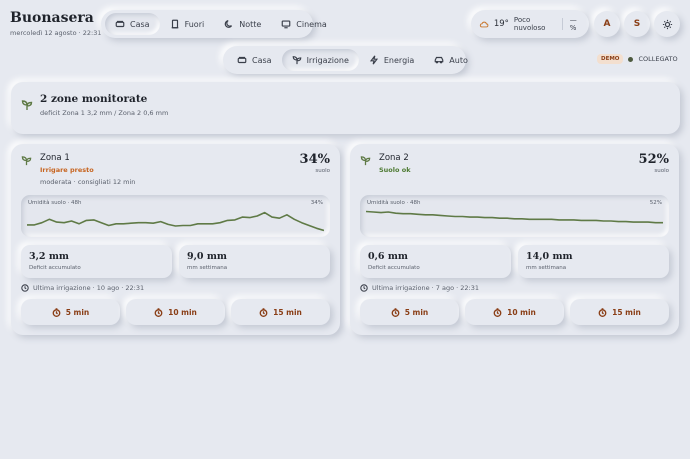 This screenshot has width=690, height=459. What do you see at coordinates (314, 159) in the screenshot?
I see `zone-moisture: 34%` at bounding box center [314, 159].